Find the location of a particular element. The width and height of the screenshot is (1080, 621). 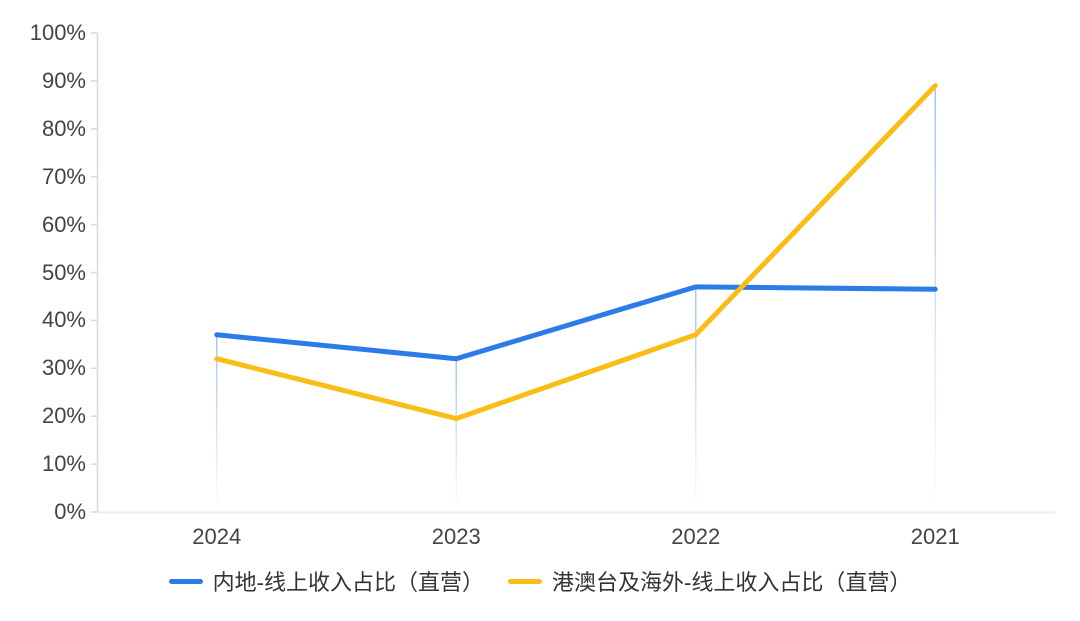

legend-item: 港澳台及海外-线上收入占比（直营） is located at coordinates (709, 581).